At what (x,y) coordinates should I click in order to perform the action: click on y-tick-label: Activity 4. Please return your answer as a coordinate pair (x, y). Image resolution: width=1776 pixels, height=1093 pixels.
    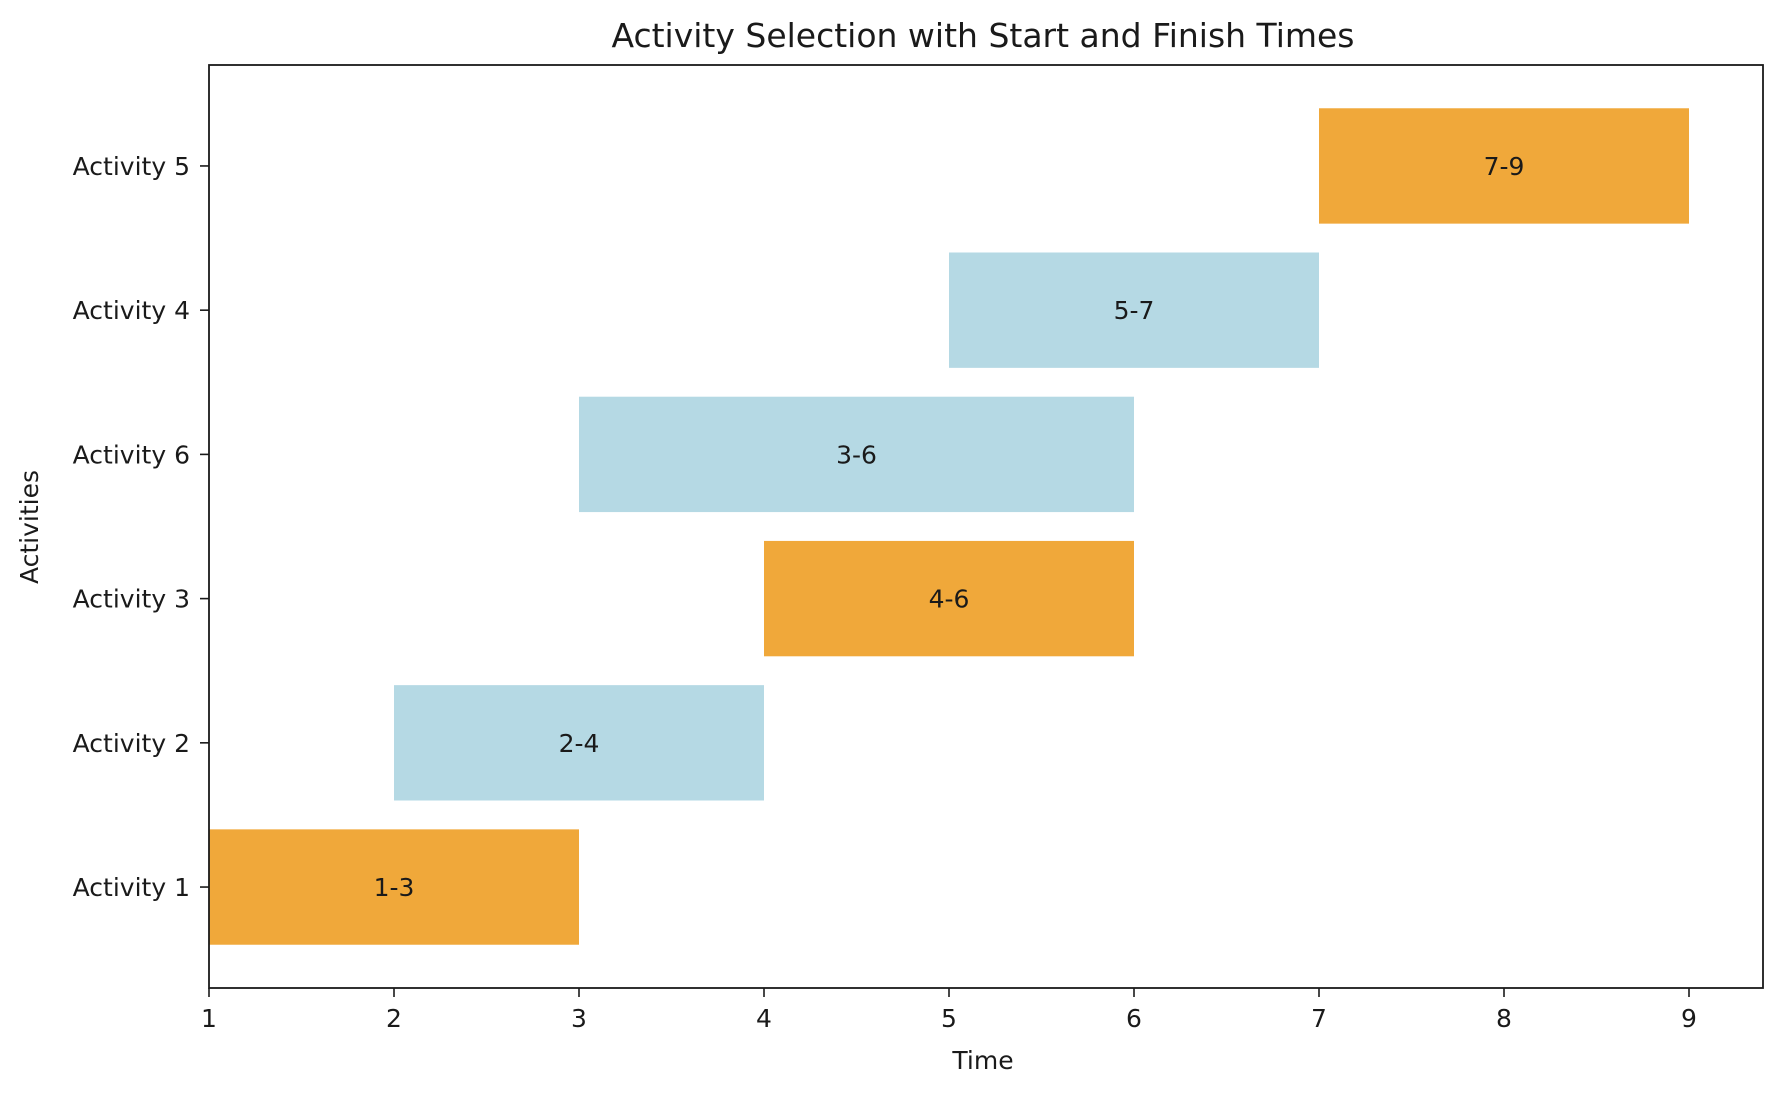
    Looking at the image, I should click on (131, 310).